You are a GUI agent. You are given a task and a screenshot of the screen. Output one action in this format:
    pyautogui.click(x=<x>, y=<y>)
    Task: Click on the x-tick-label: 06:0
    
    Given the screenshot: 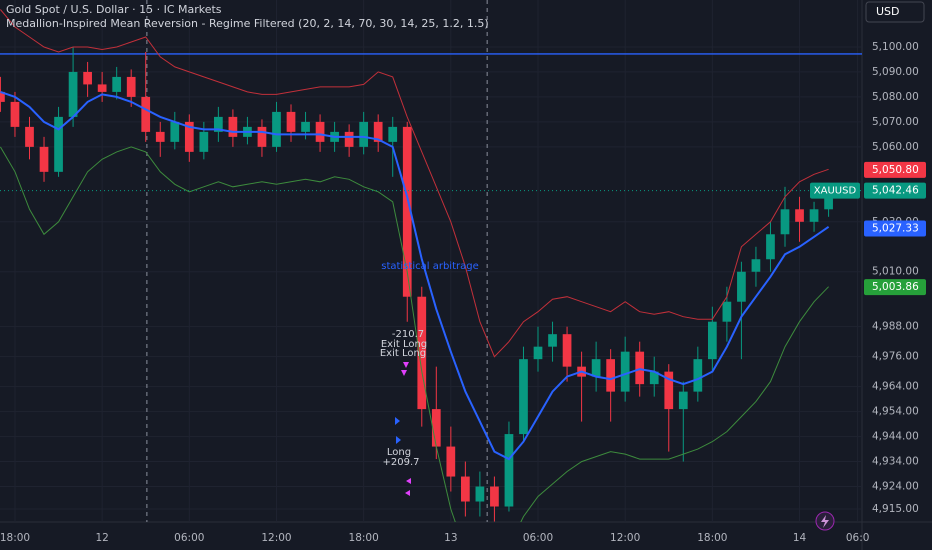 What is the action you would take?
    pyautogui.click(x=858, y=538)
    